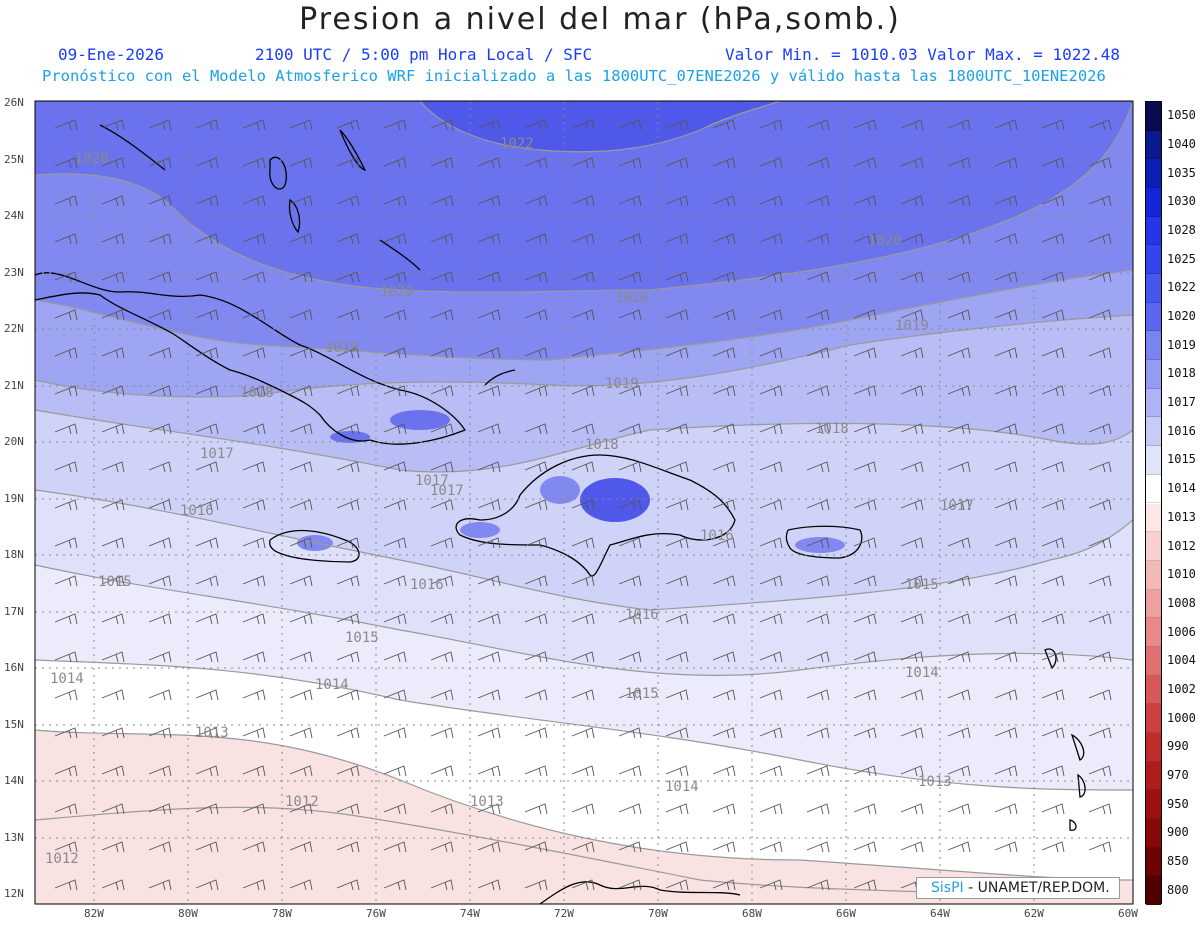 This screenshot has width=1200, height=927. What do you see at coordinates (1181, 660) in the screenshot?
I see `colorbar-label: 1004` at bounding box center [1181, 660].